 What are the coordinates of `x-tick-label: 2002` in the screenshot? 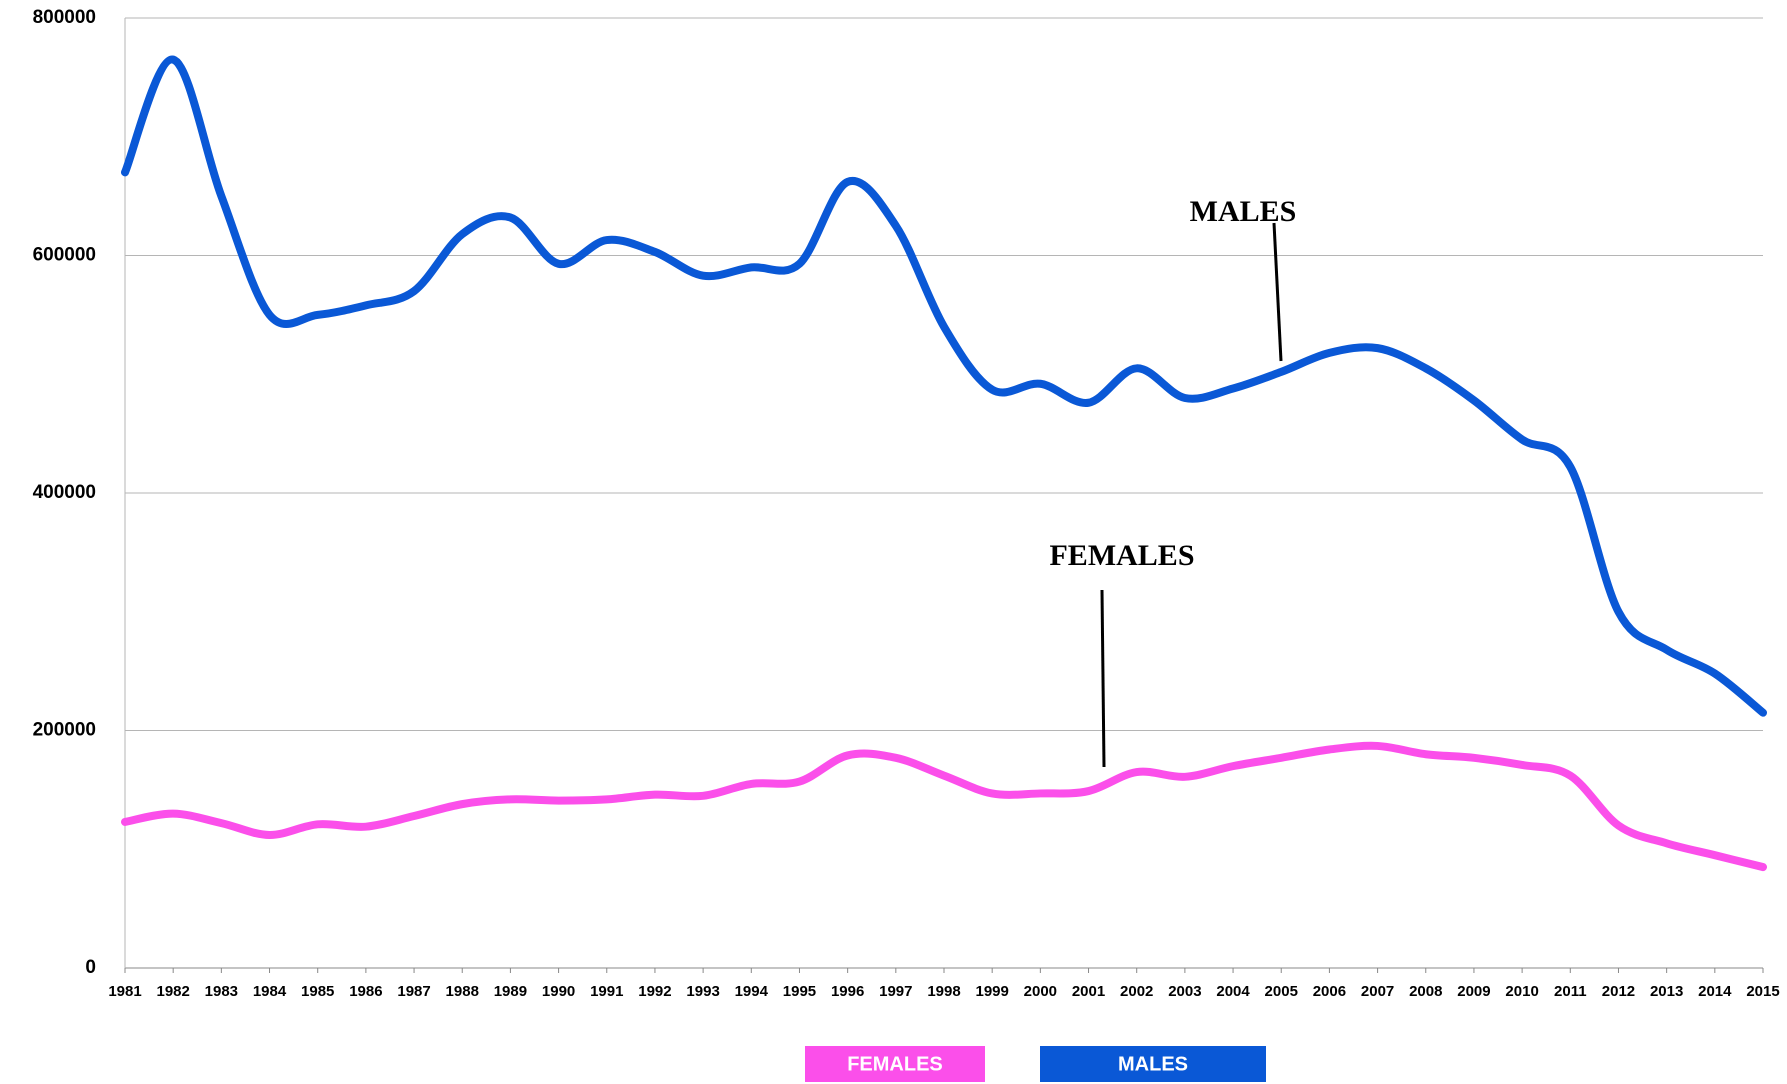 It's located at (1136, 991).